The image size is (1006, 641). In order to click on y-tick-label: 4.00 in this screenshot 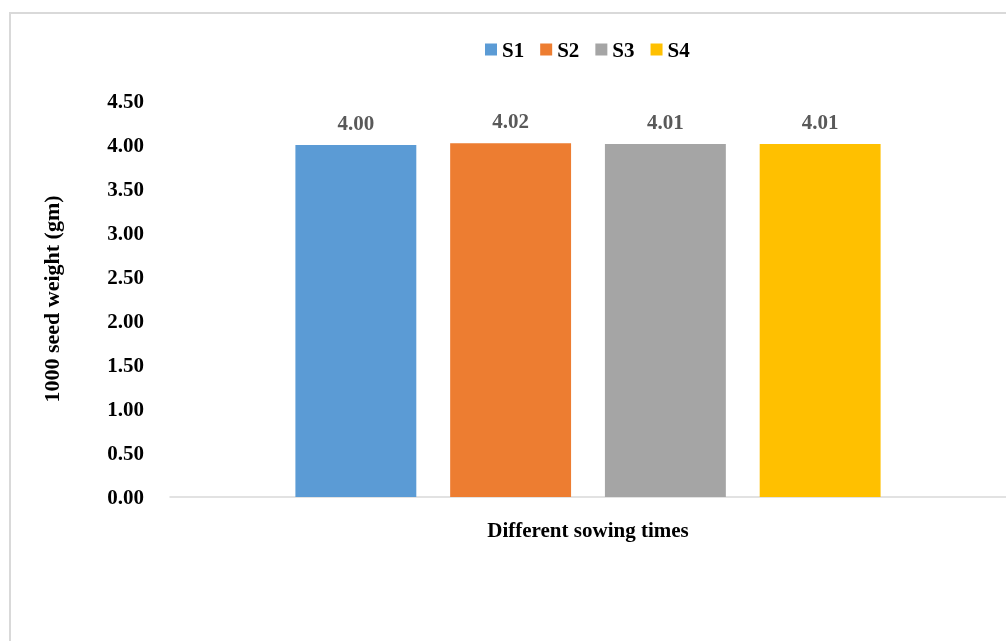, I will do `click(125, 145)`.